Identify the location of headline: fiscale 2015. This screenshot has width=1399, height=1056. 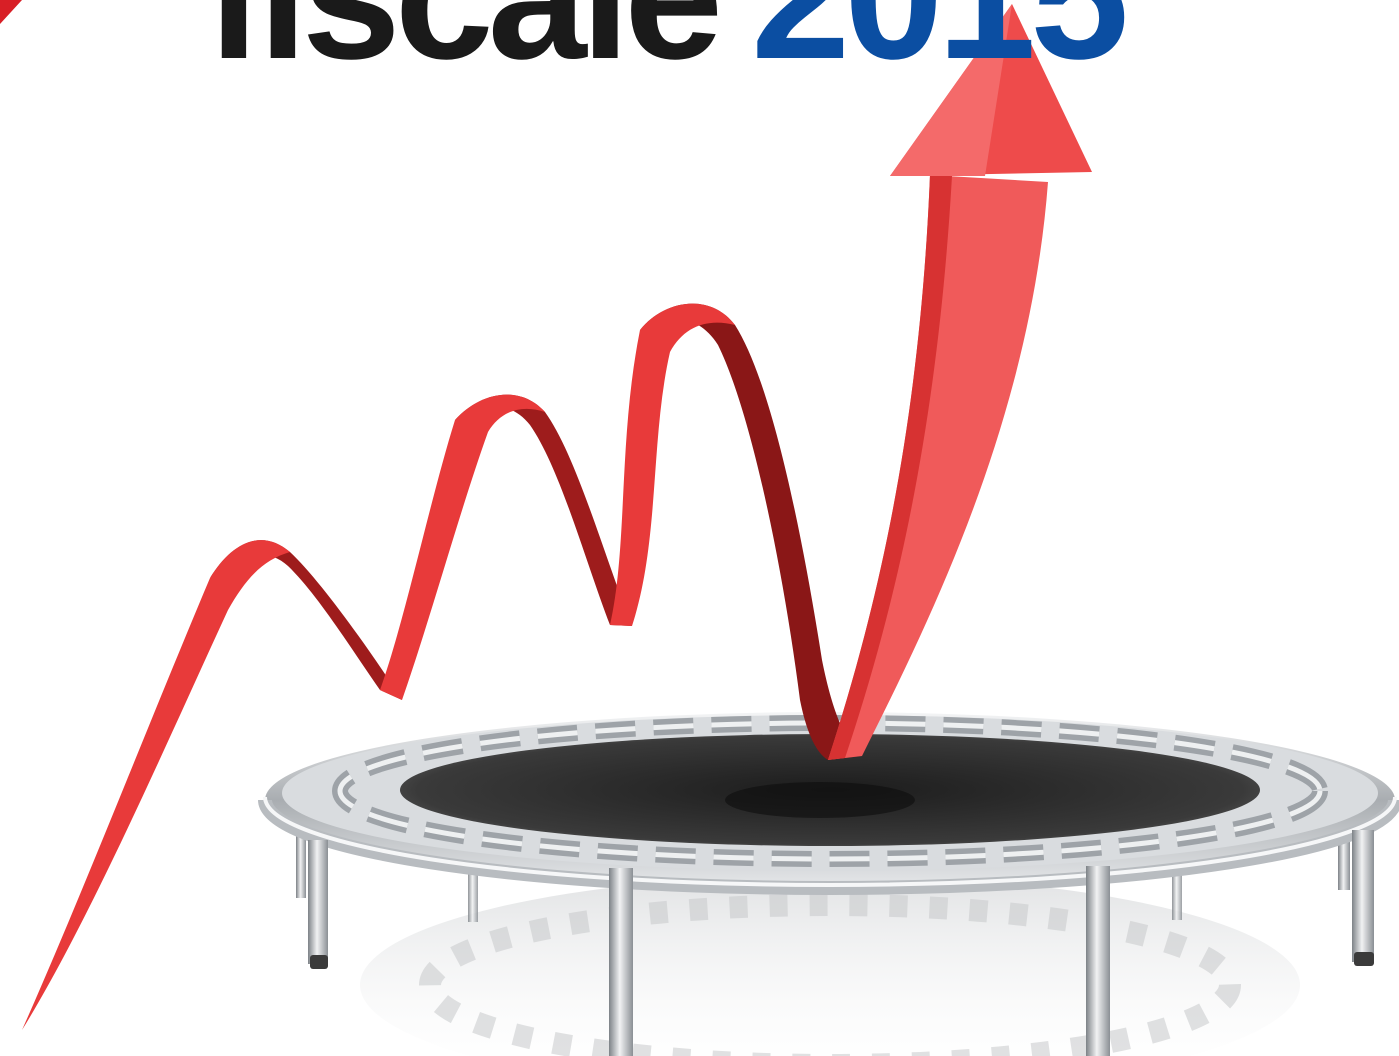
(802, 43).